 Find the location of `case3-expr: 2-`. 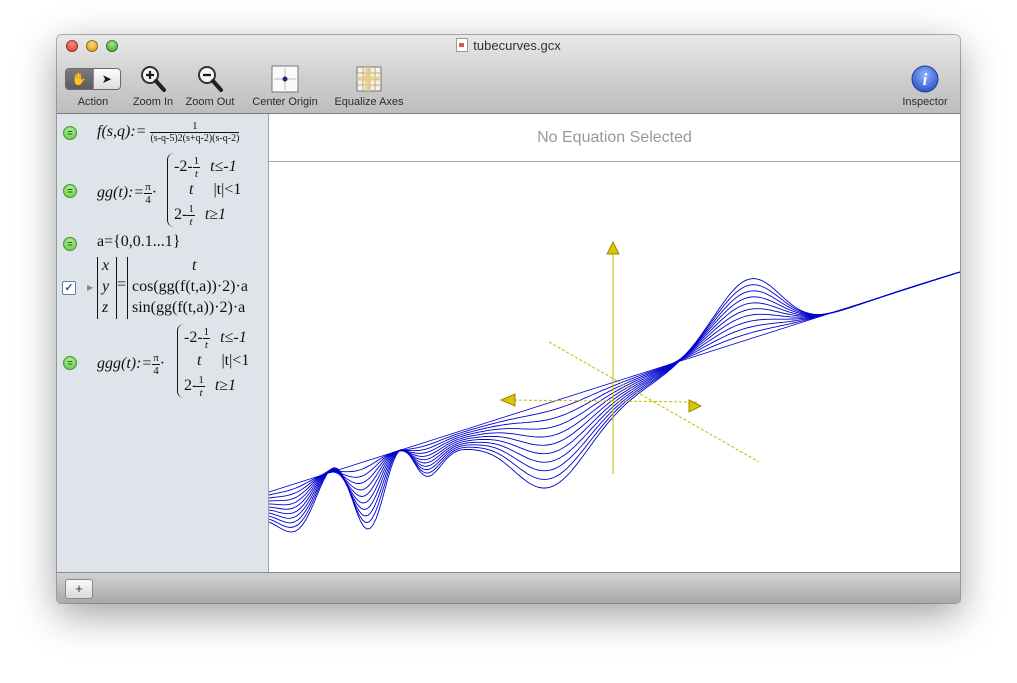

case3-expr: 2- is located at coordinates (181, 215).